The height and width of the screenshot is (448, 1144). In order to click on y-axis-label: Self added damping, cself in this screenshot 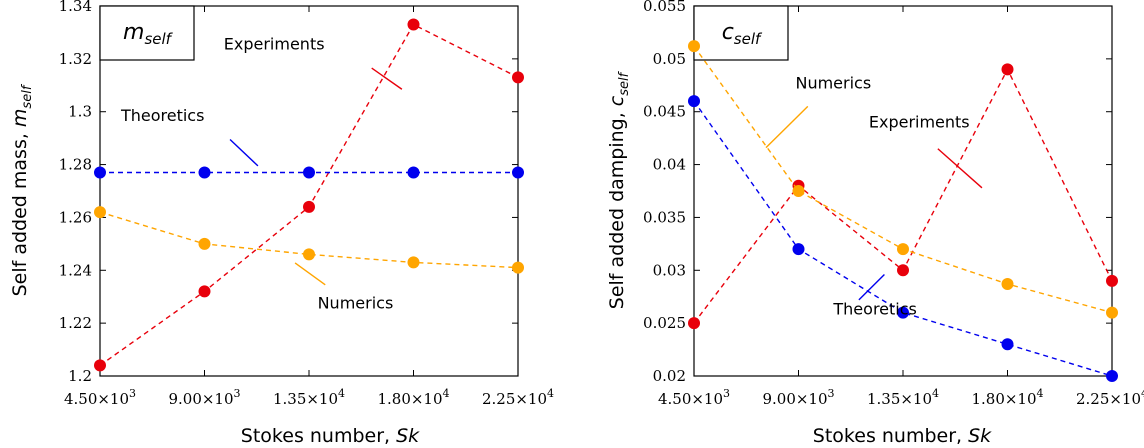, I will do `click(619, 189)`.